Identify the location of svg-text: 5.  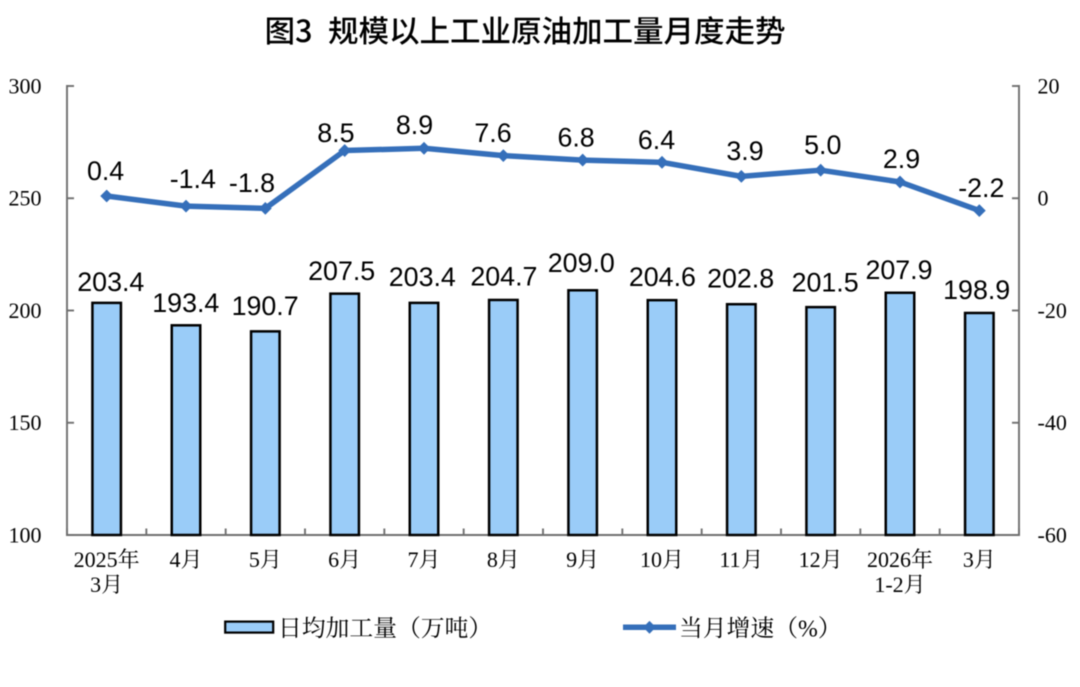
(254, 559).